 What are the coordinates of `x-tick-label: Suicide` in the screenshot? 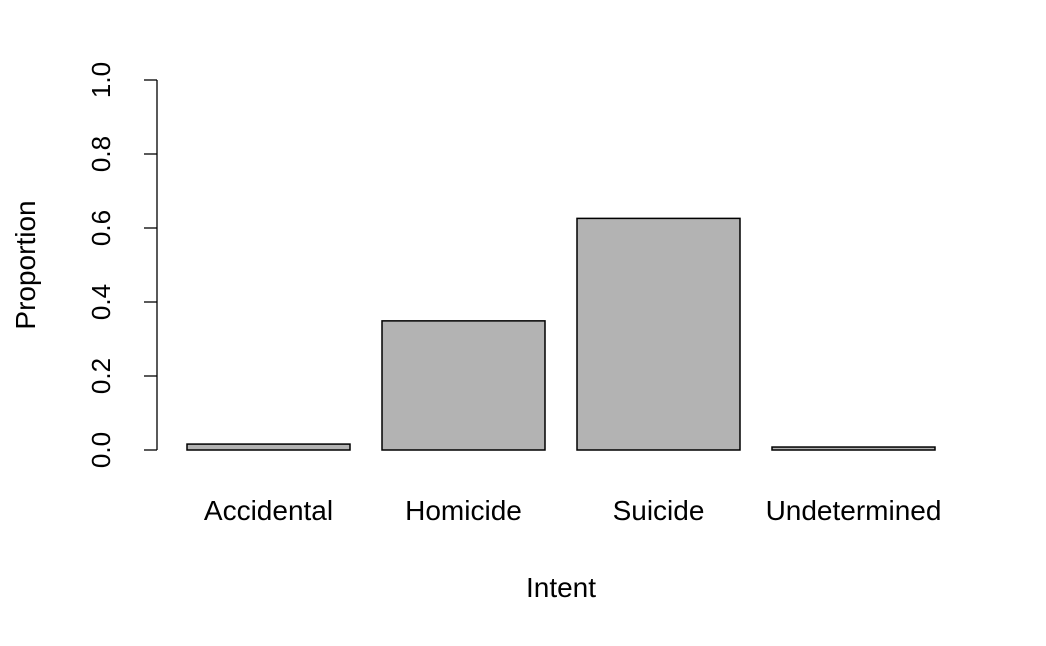 It's located at (659, 510).